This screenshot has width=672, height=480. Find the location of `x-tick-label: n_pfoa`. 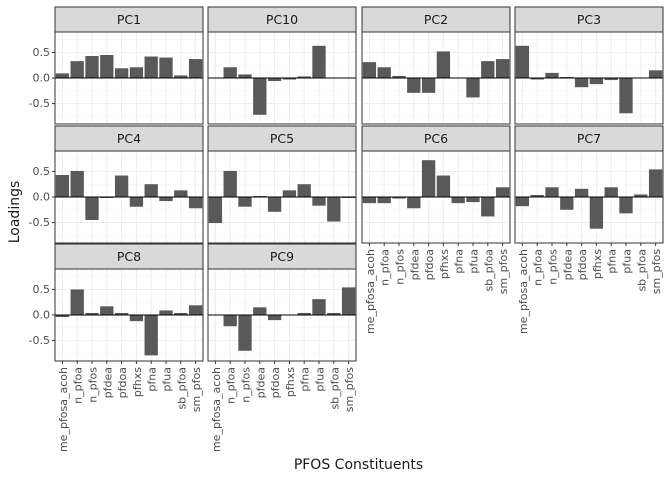

x-tick-label: n_pfoa is located at coordinates (78, 385).